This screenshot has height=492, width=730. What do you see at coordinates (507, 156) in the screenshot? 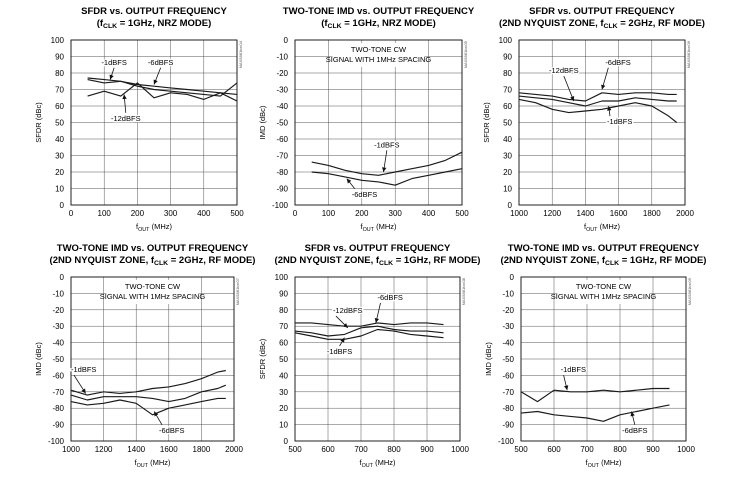
I see `y-tick-label: 30` at bounding box center [507, 156].